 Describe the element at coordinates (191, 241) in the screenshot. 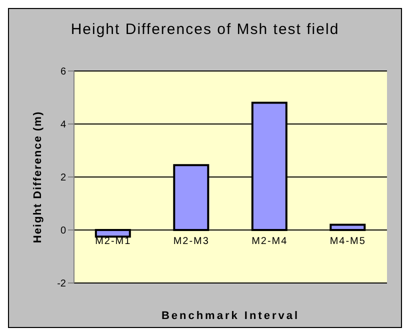

I see `x-tick-label: M2-M3` at that location.